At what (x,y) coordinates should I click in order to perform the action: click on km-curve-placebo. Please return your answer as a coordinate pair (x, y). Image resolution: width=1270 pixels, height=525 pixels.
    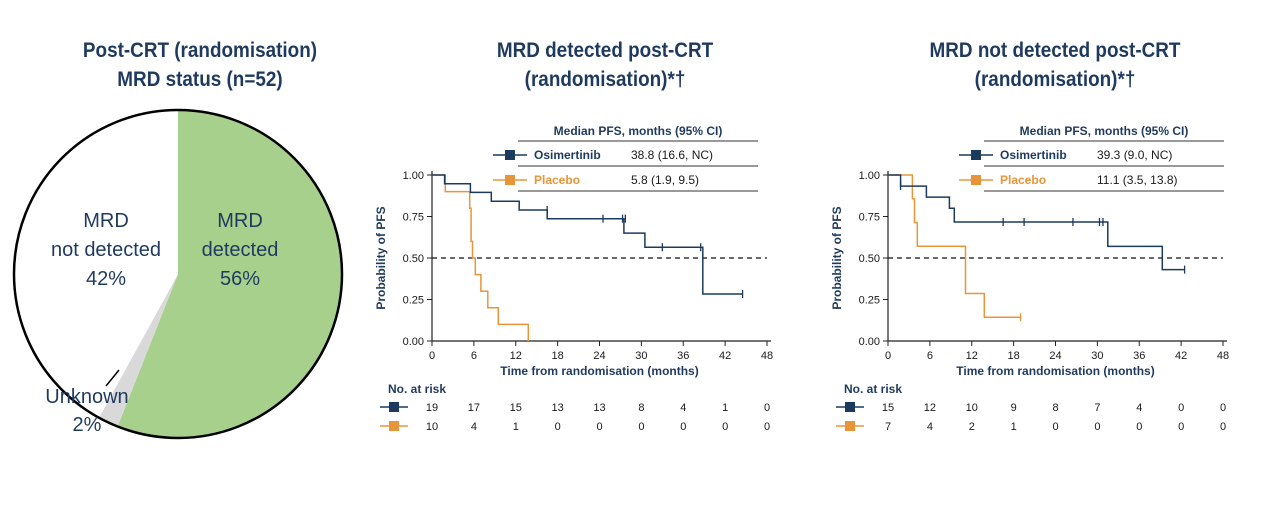
    Looking at the image, I should click on (954, 246).